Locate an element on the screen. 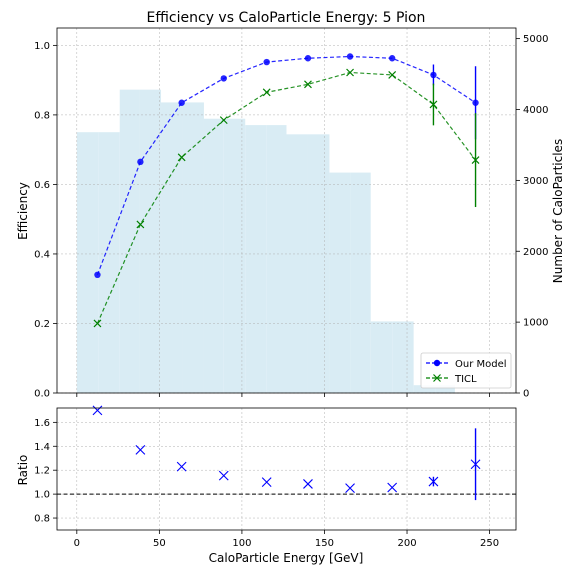  x-tick-label-250: 250 is located at coordinates (489, 543).